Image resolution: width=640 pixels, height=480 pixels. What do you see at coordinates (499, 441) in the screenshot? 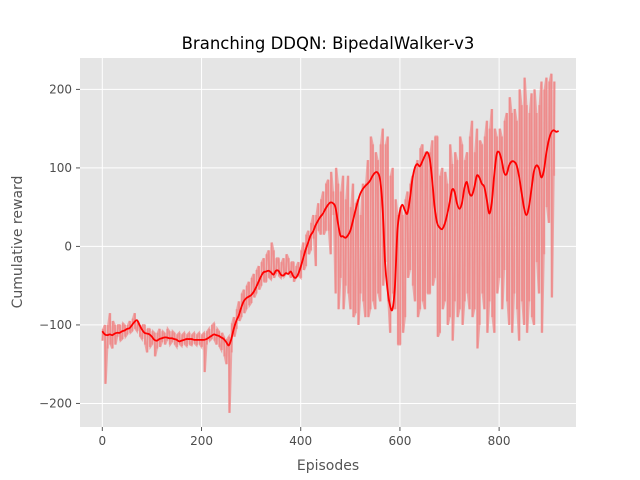
I see `x-tick-label: 800` at bounding box center [499, 441].